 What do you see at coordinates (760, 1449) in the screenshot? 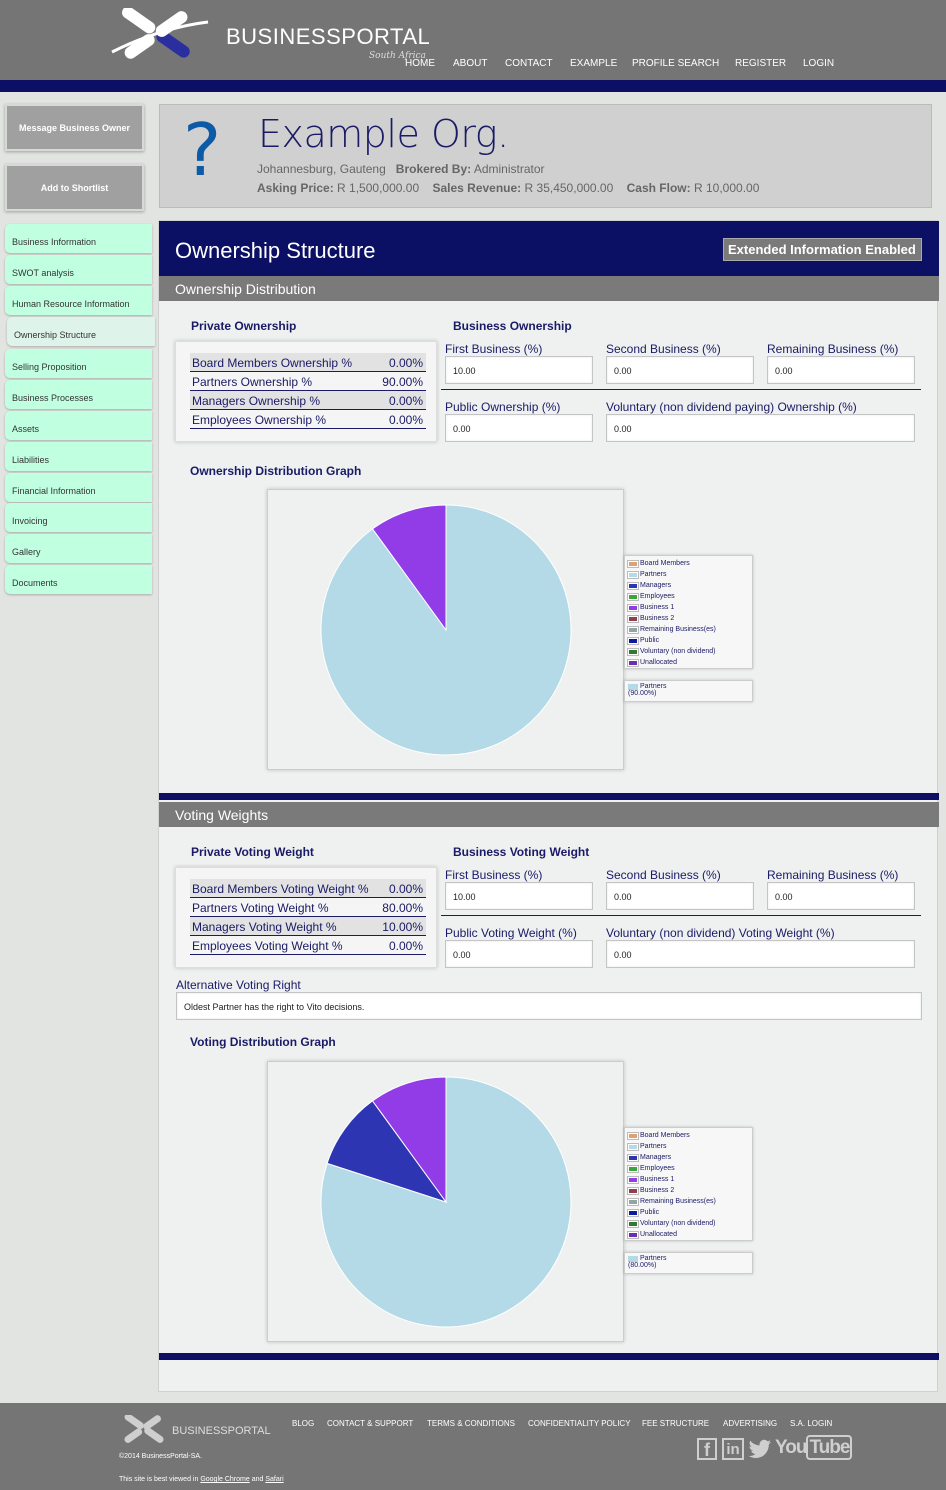
I see `twitter-icon` at bounding box center [760, 1449].